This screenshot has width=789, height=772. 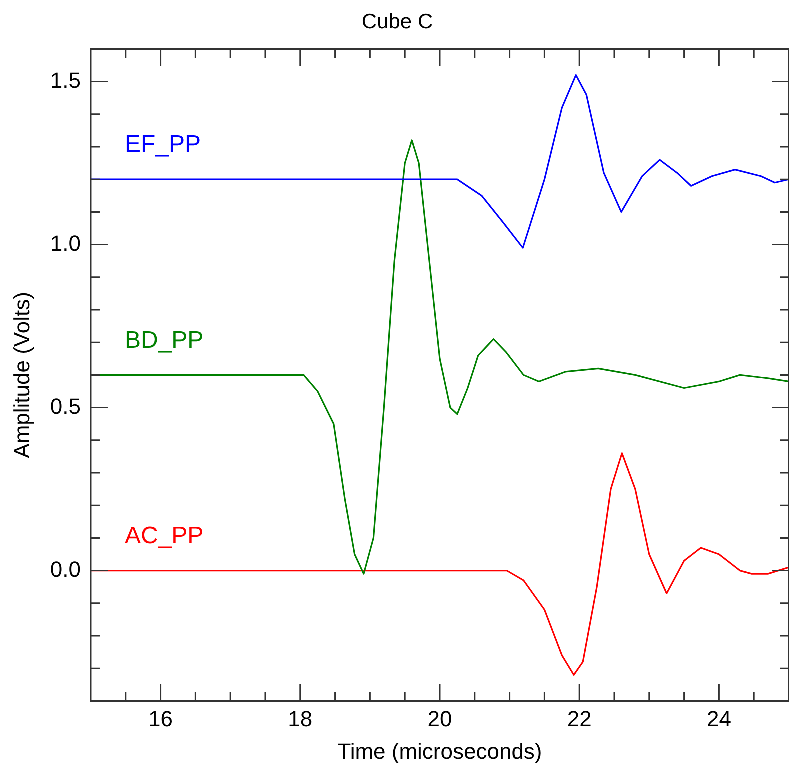 What do you see at coordinates (163, 144) in the screenshot?
I see `series-label: EF_PP` at bounding box center [163, 144].